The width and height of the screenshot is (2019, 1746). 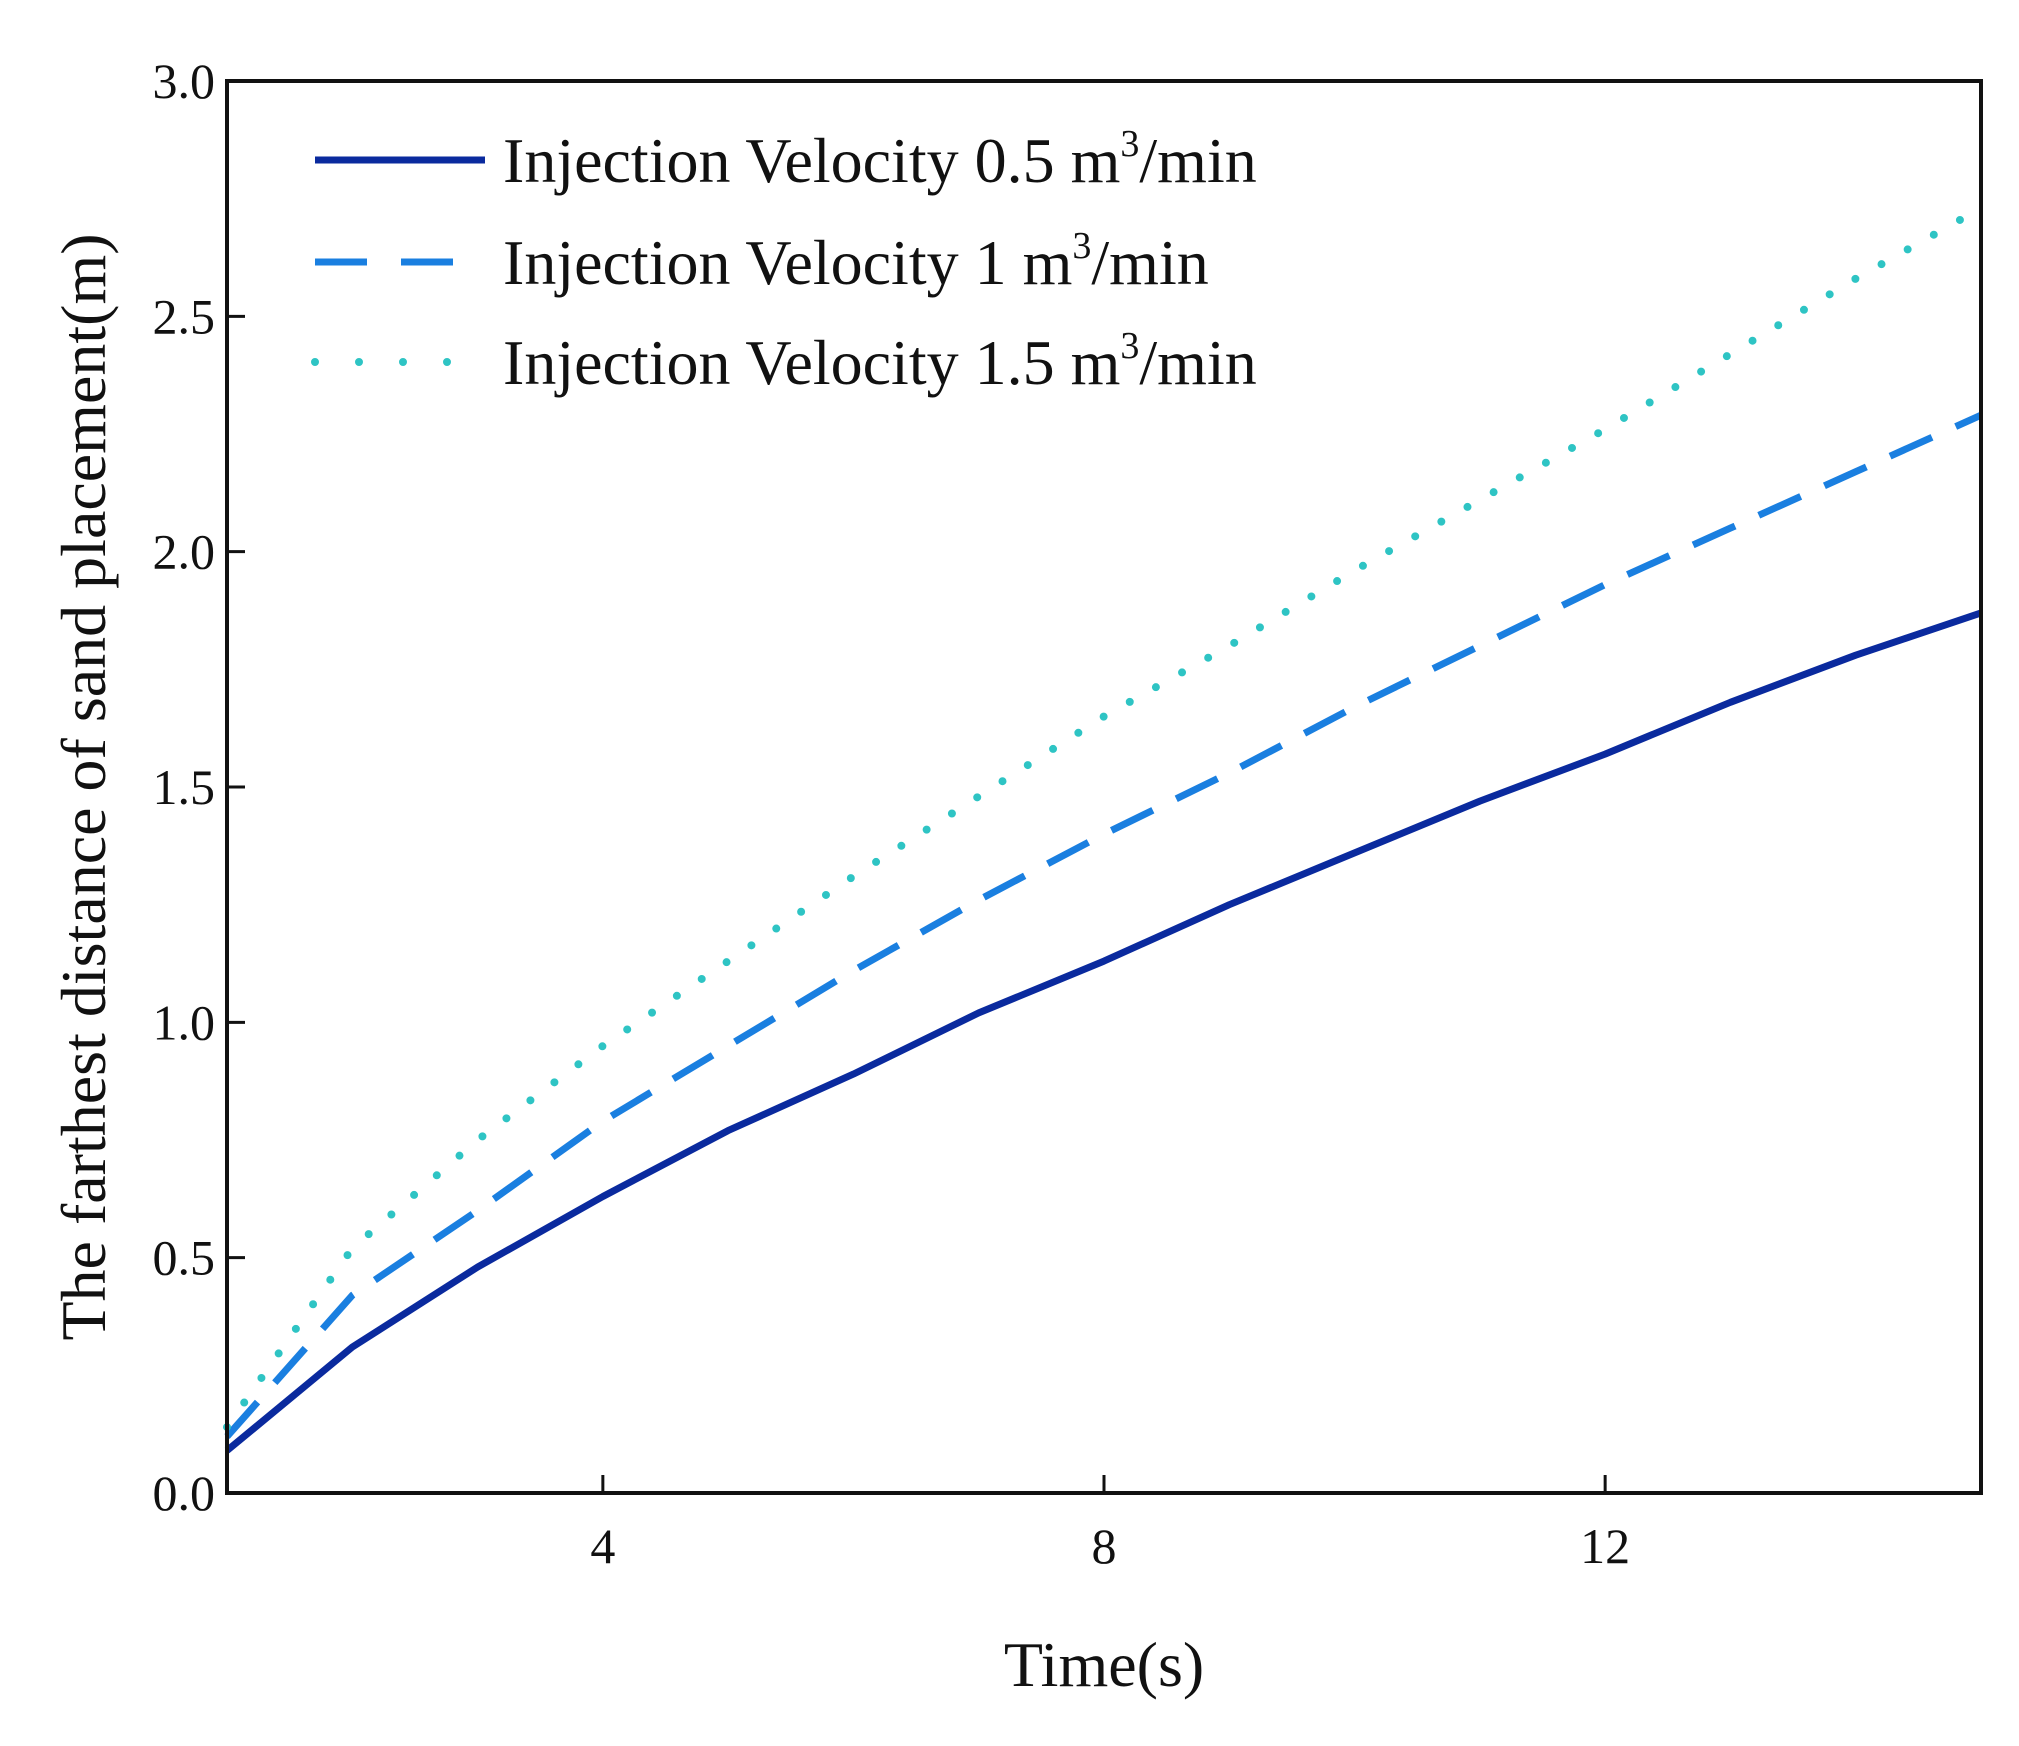 What do you see at coordinates (184, 1258) in the screenshot?
I see `y-tick-label: 0.5` at bounding box center [184, 1258].